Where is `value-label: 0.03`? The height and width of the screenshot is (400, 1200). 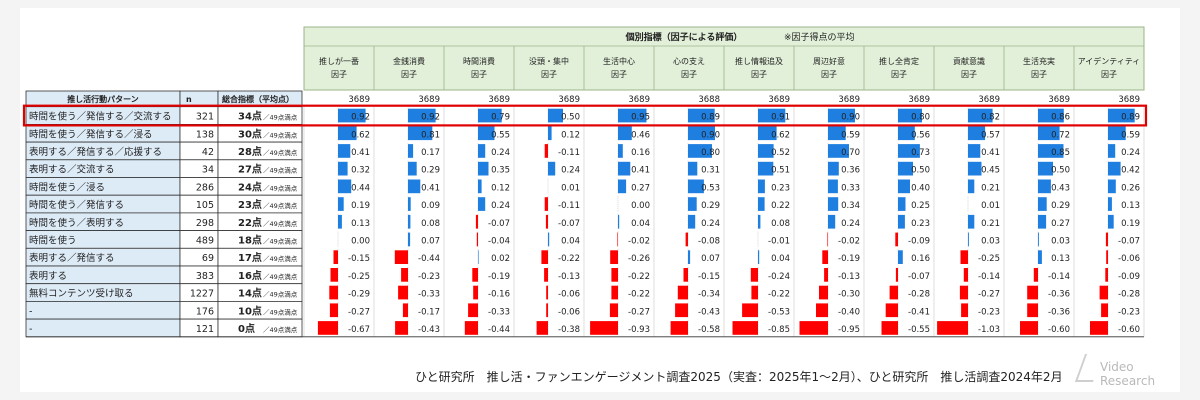
value-label: 0.03 is located at coordinates (990, 241).